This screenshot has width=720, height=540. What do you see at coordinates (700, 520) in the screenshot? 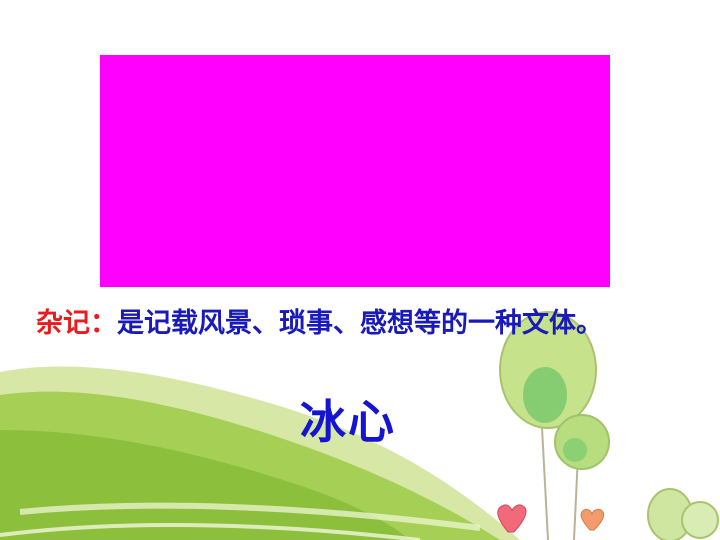
I see `tree-canopy` at bounding box center [700, 520].